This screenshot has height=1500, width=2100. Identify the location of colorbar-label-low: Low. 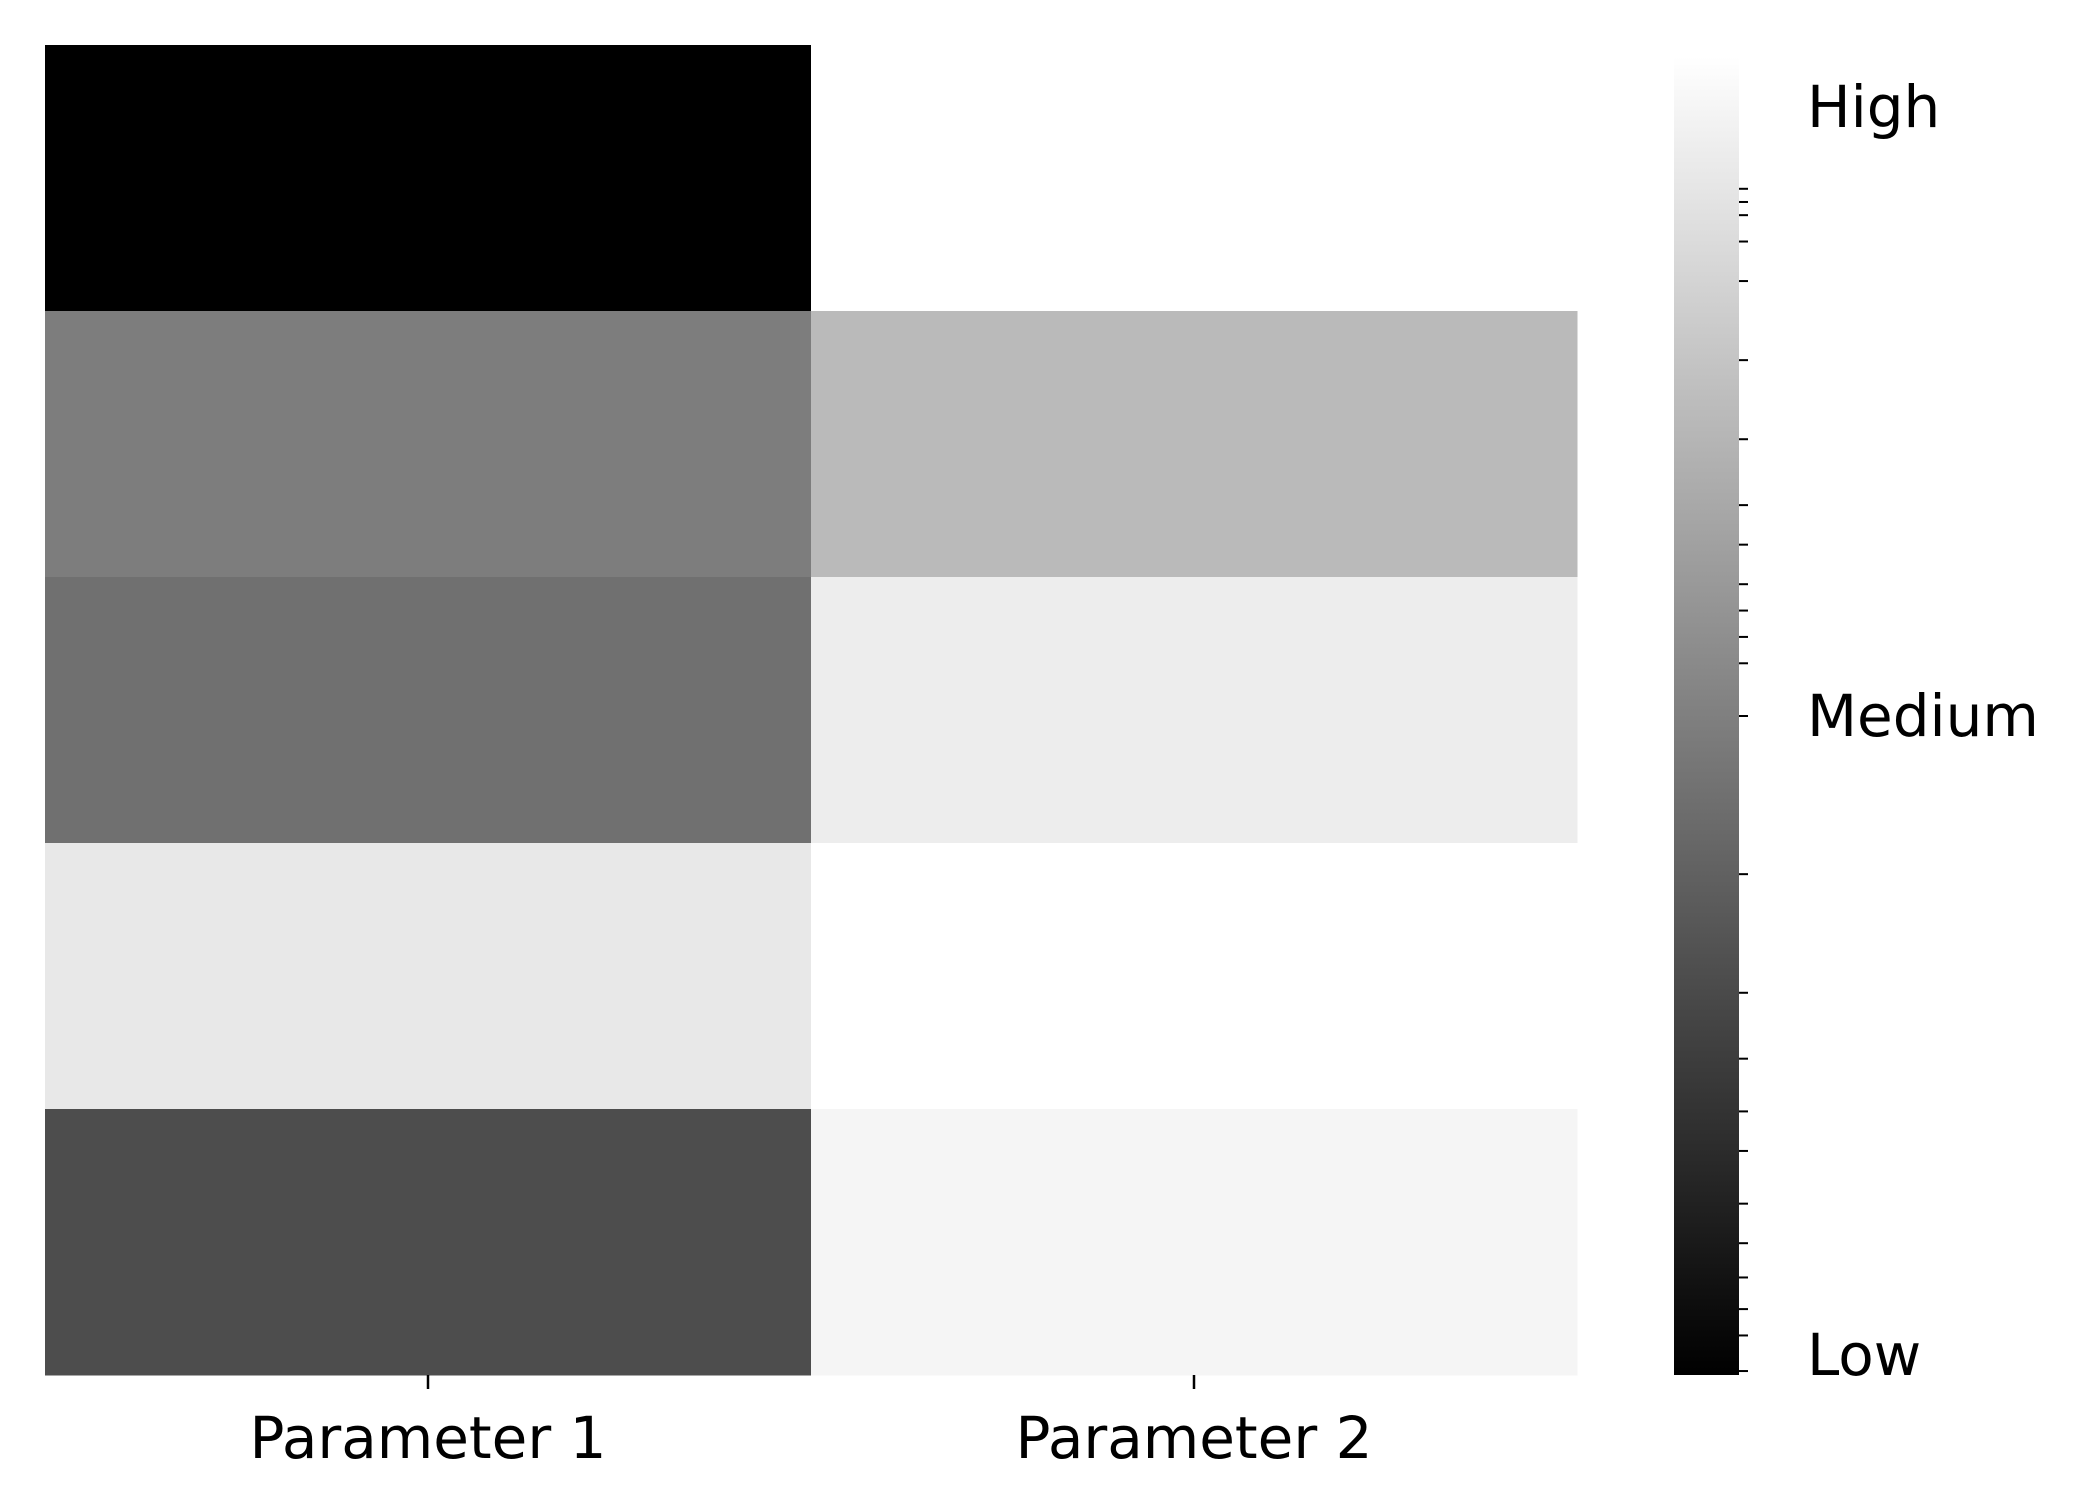
(1864, 1355).